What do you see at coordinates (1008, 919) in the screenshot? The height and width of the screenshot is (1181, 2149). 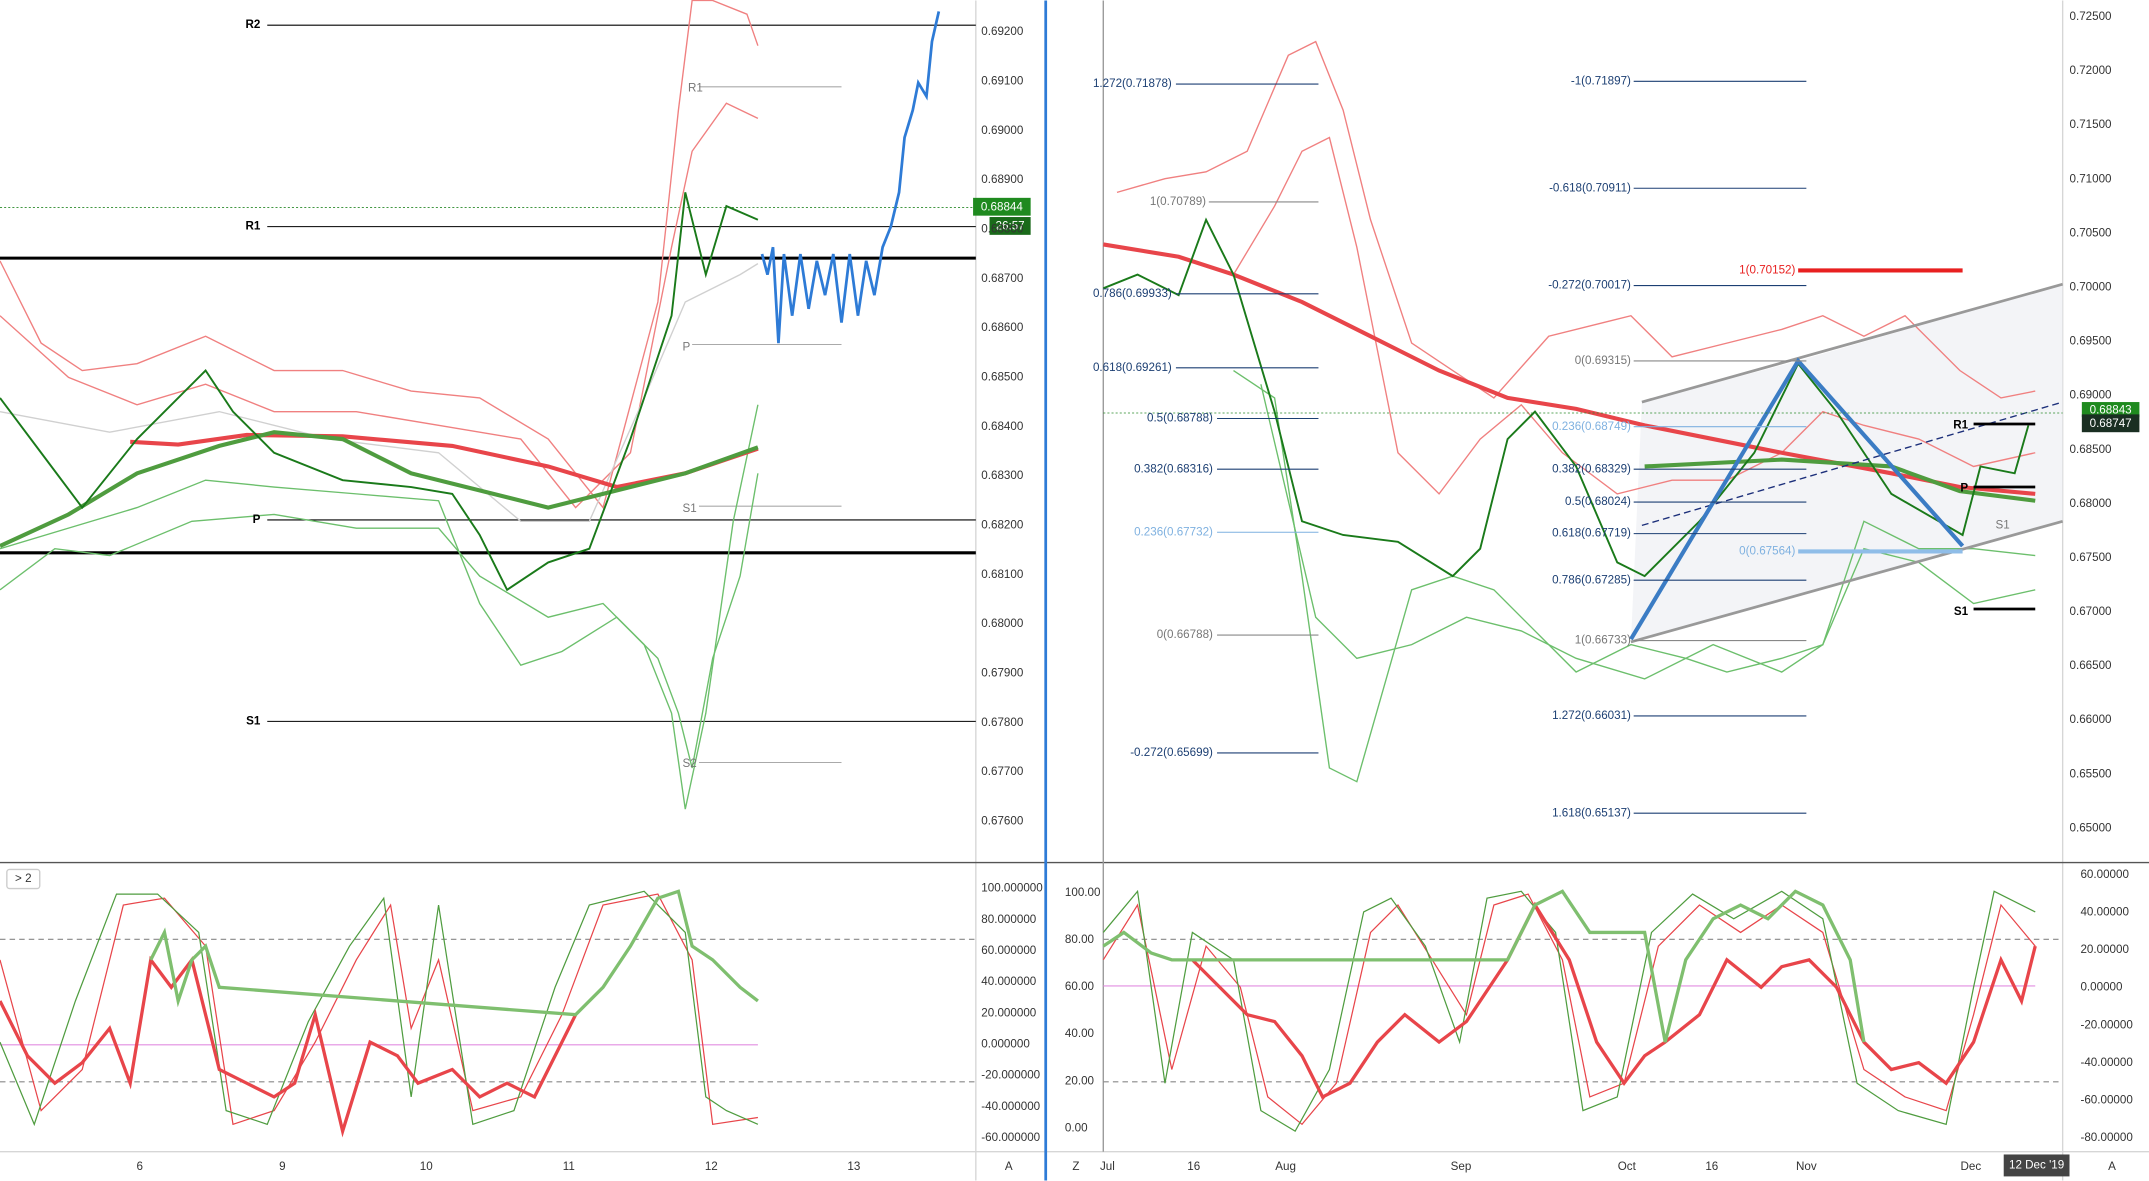 I see `axis-tick-label: 80.000000` at bounding box center [1008, 919].